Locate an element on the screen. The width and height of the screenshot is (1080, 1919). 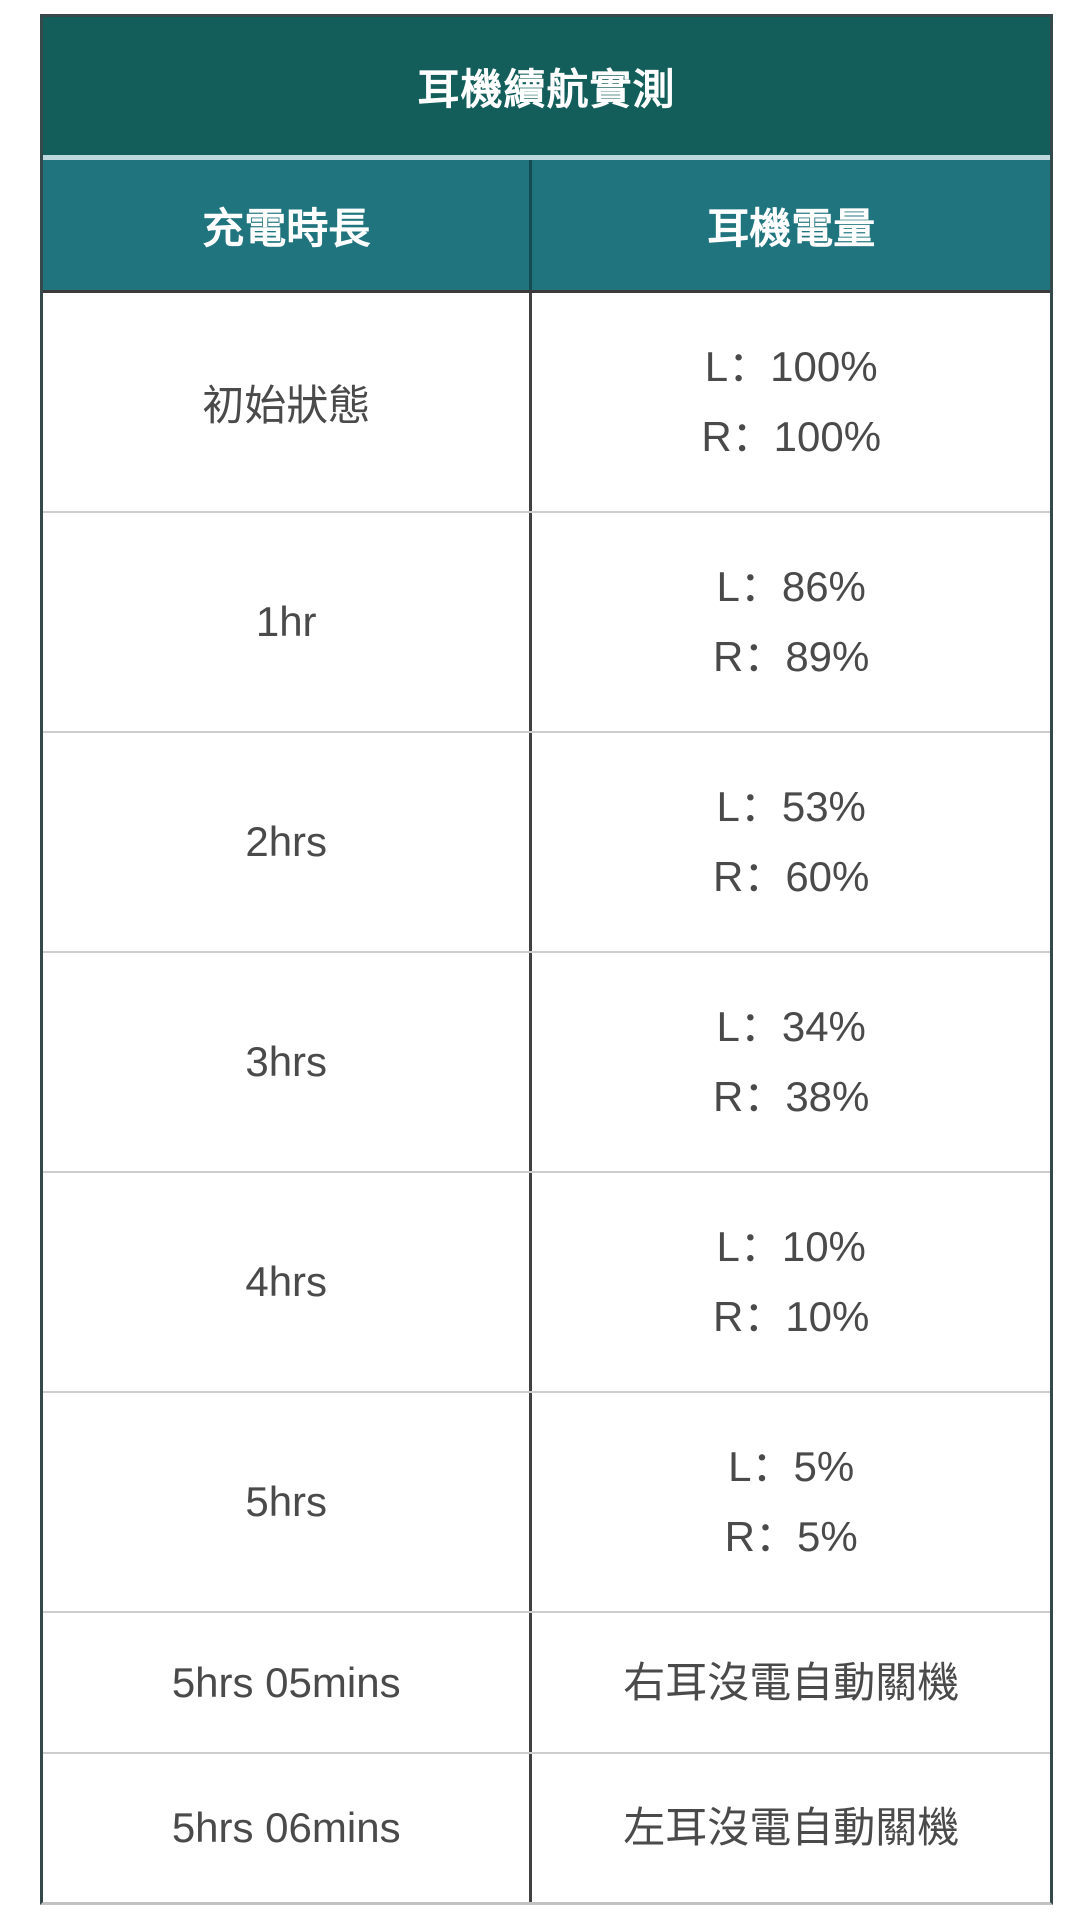
table-header-row: 充電時長 耳機電量 is located at coordinates (546, 224).